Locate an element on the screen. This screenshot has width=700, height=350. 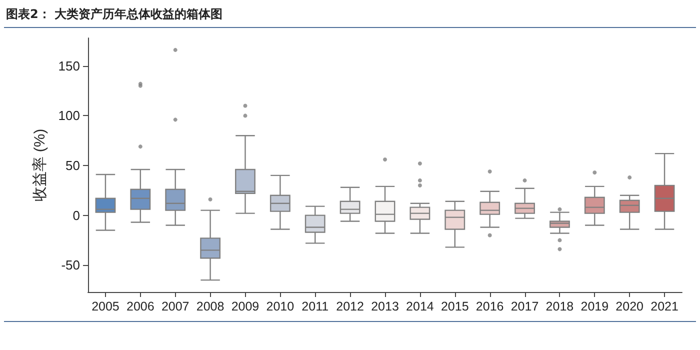
x-tick-label: 2014 is located at coordinates (420, 307).